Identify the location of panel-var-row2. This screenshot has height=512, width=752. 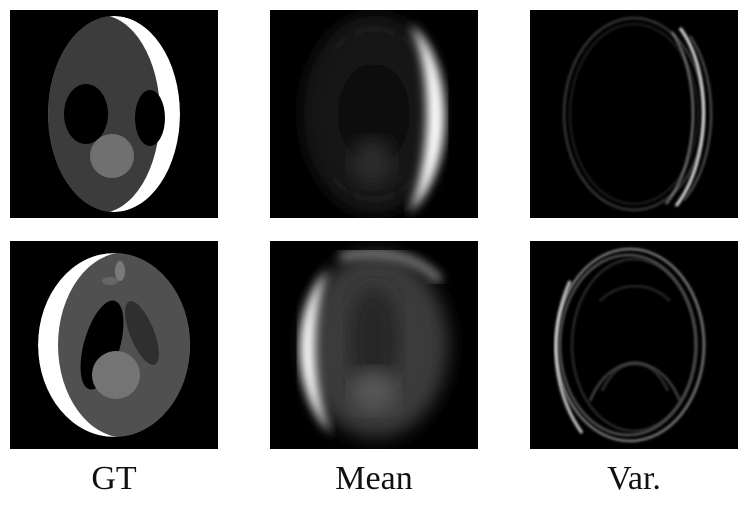
(634, 345).